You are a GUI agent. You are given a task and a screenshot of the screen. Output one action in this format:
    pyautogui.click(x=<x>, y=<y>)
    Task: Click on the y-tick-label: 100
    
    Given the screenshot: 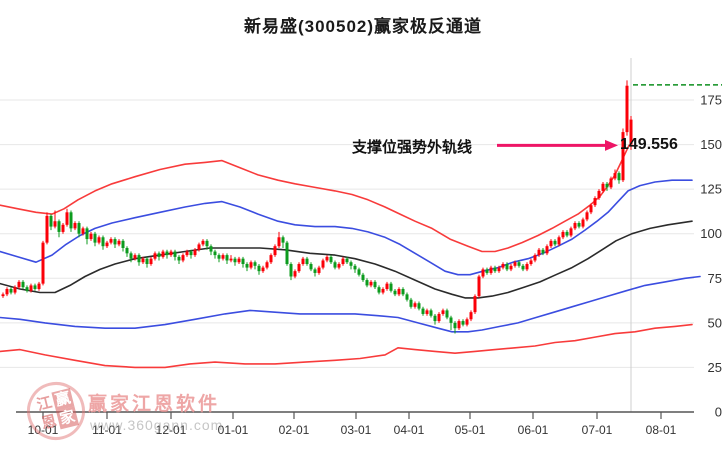 What is the action you would take?
    pyautogui.click(x=711, y=233)
    